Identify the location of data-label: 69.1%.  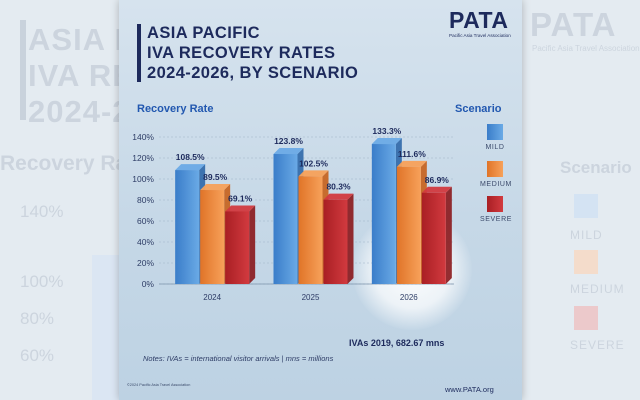
(240, 198).